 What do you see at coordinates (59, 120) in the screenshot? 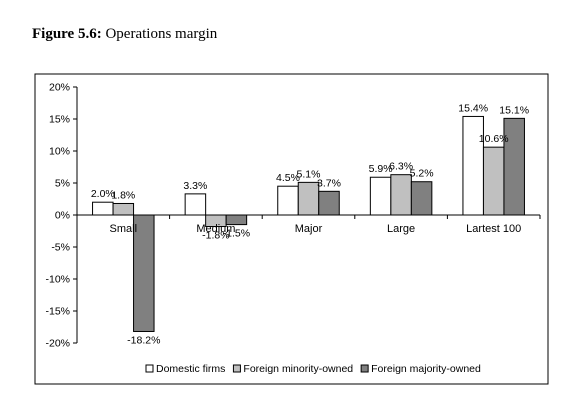
I see `y-tick-label: 15%` at bounding box center [59, 120].